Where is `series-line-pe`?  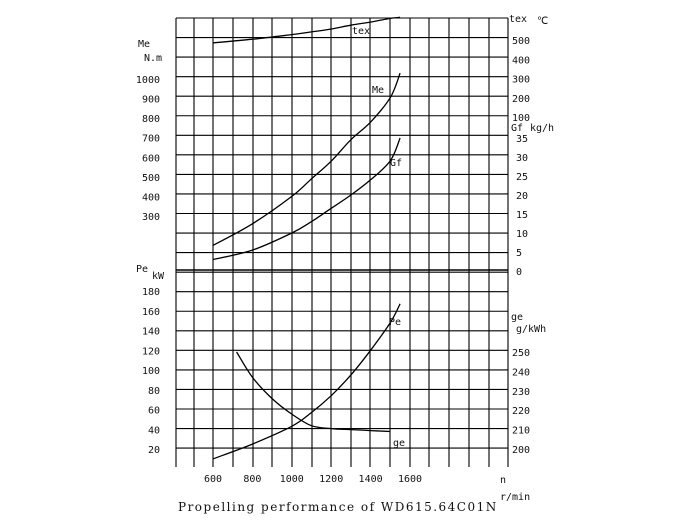
series-line-pe is located at coordinates (306, 381).